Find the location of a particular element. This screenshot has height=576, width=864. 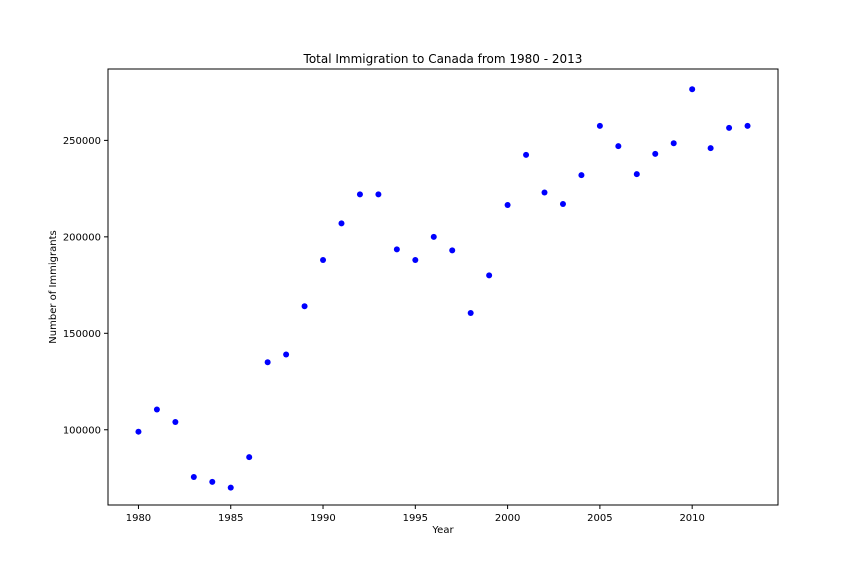

x-tick-label: 1995 is located at coordinates (415, 518).